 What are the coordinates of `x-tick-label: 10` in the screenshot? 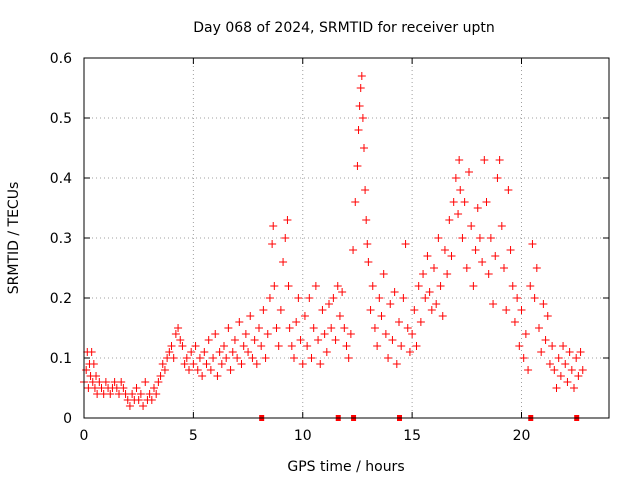 It's located at (303, 436).